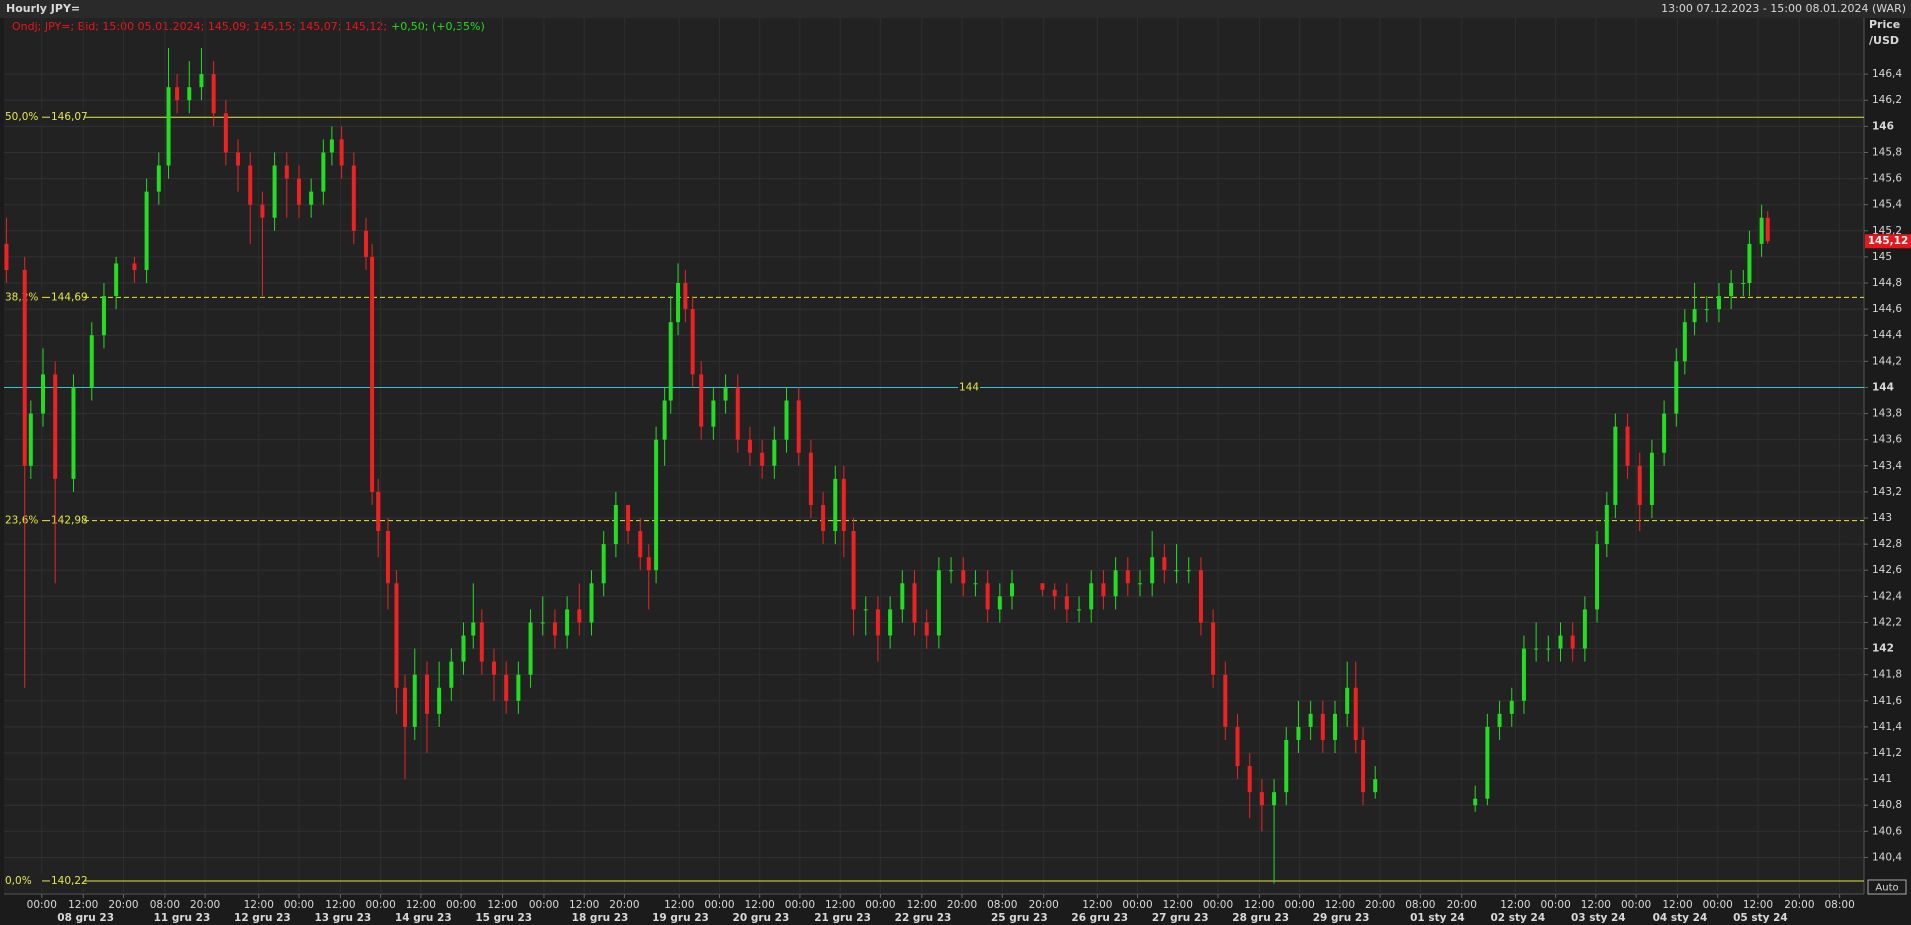  I want to click on y-tick-label: 143,6, so click(1887, 440).